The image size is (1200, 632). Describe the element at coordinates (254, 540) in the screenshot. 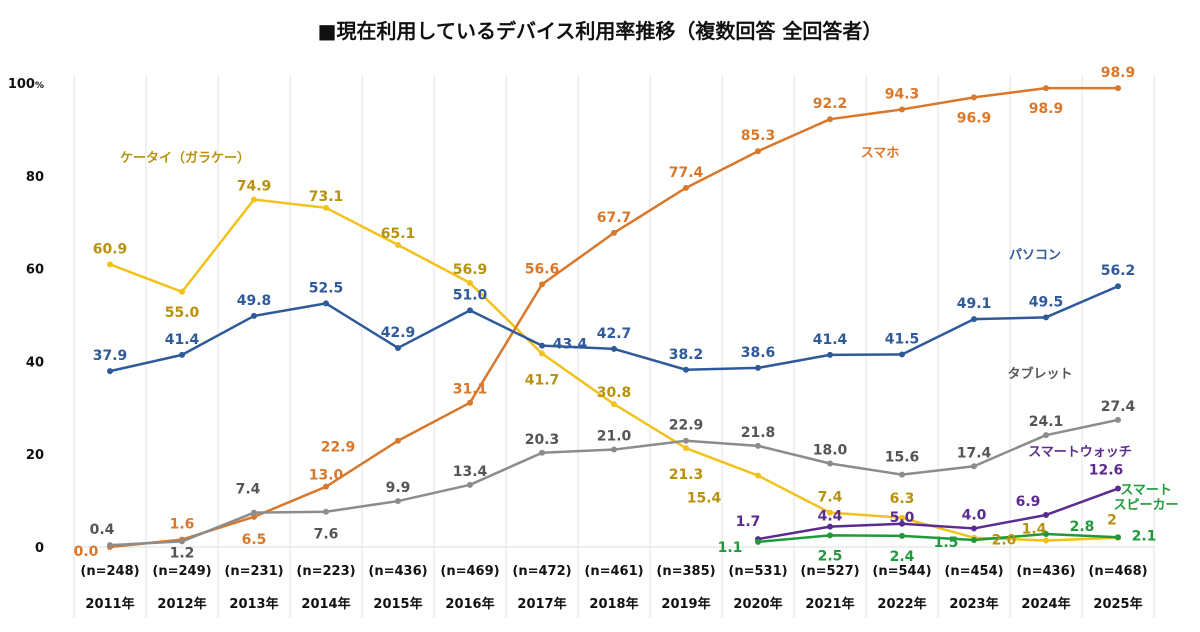

I see `data-label: 6.5` at that location.